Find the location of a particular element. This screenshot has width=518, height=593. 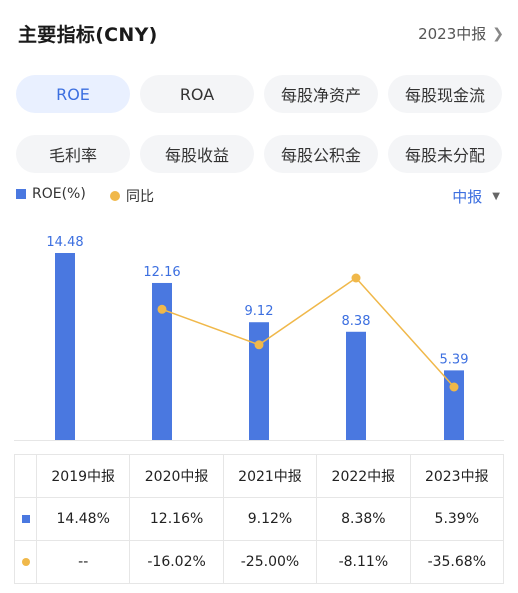

roe-row-marker is located at coordinates (25, 519).